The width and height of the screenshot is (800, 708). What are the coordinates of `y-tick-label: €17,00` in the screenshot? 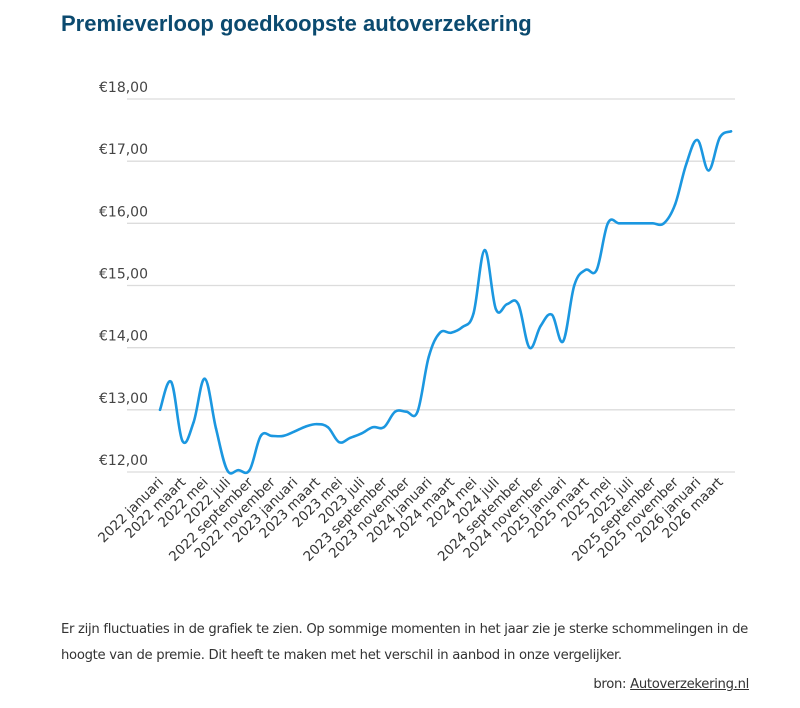 It's located at (123, 150).